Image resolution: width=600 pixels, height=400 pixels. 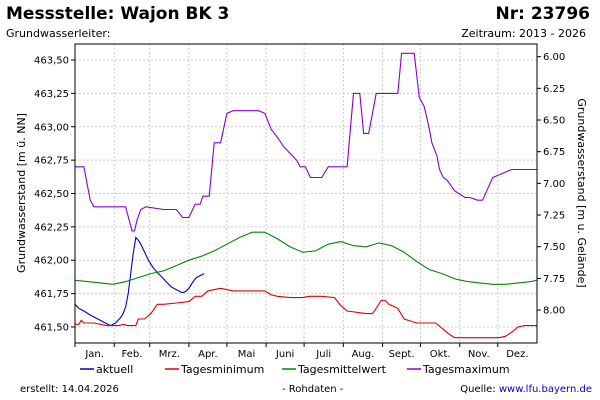 I want to click on x-tick-label: Juni, so click(x=284, y=354).